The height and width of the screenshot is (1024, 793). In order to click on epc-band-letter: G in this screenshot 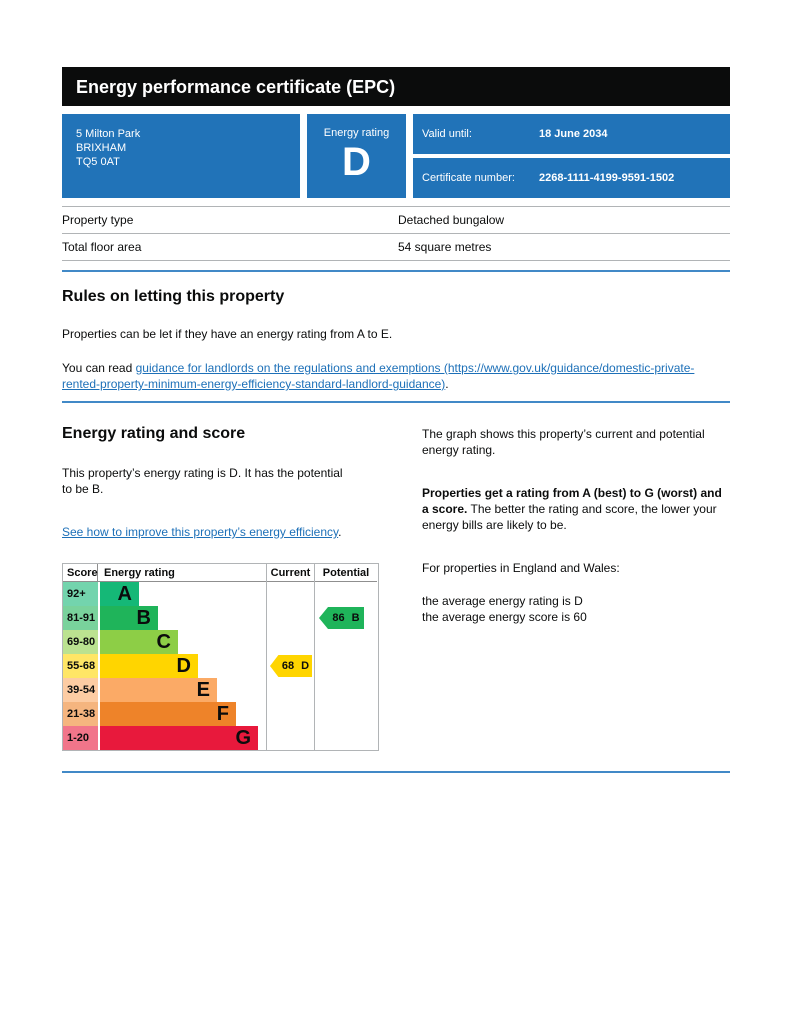, I will do `click(243, 738)`.